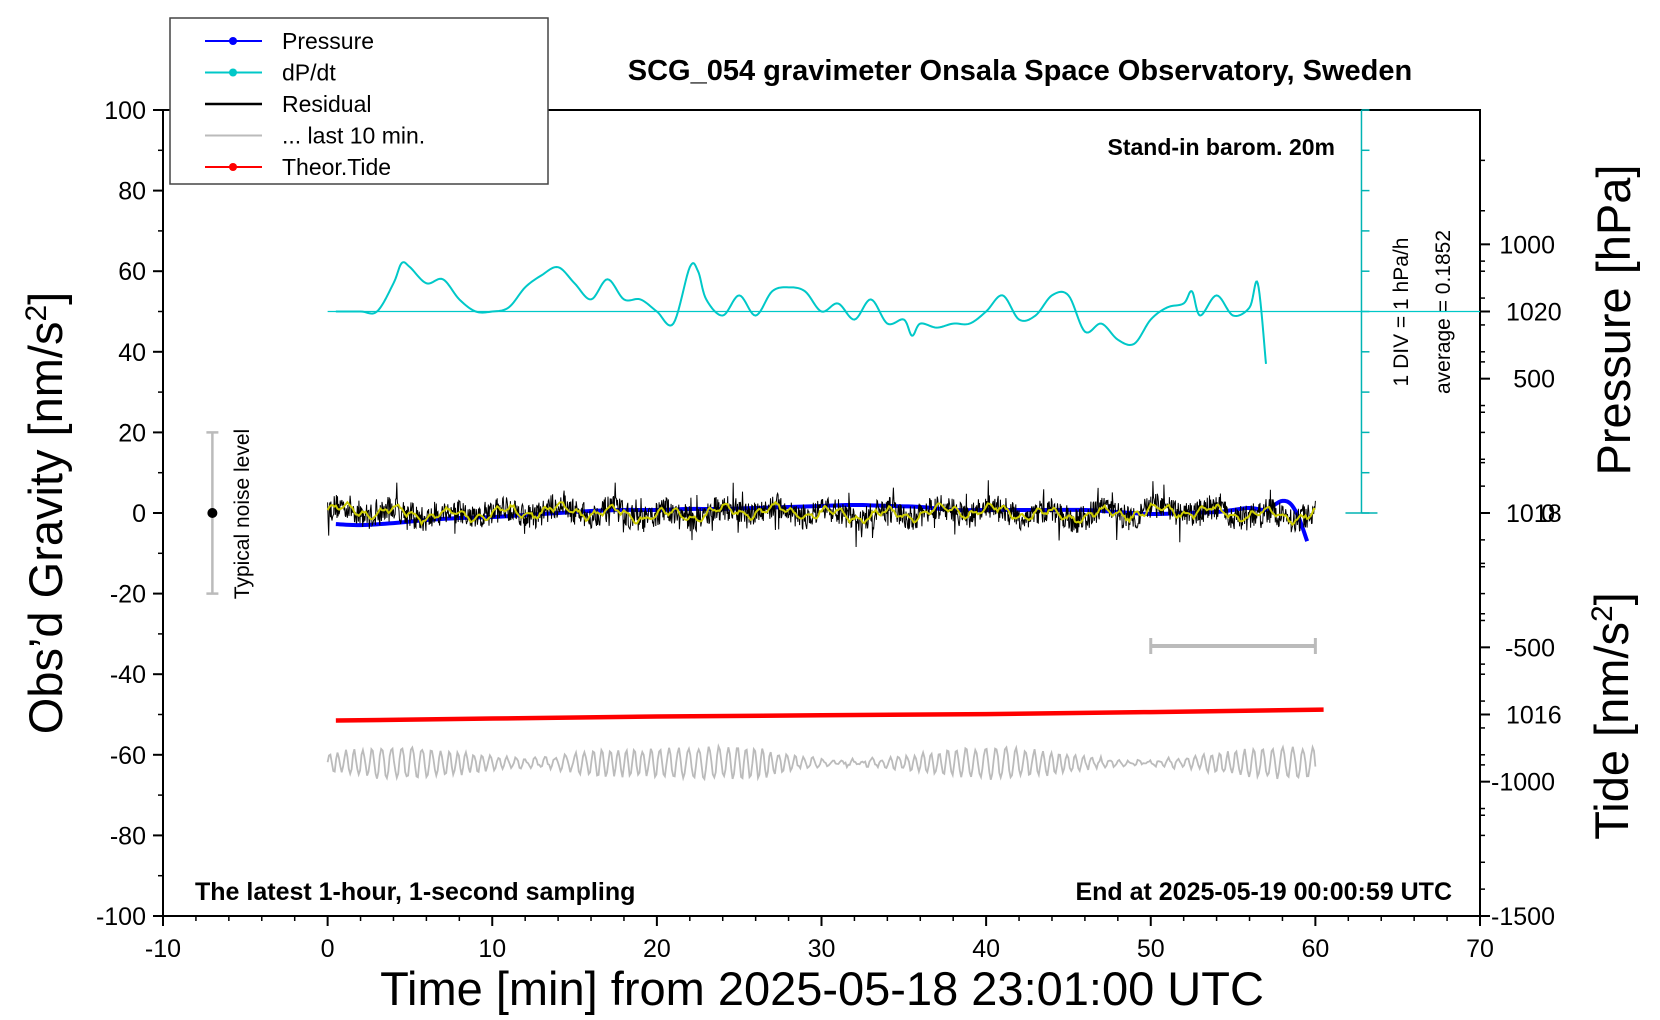 The height and width of the screenshot is (1020, 1660). What do you see at coordinates (829, 715) in the screenshot?
I see `tide-line` at bounding box center [829, 715].